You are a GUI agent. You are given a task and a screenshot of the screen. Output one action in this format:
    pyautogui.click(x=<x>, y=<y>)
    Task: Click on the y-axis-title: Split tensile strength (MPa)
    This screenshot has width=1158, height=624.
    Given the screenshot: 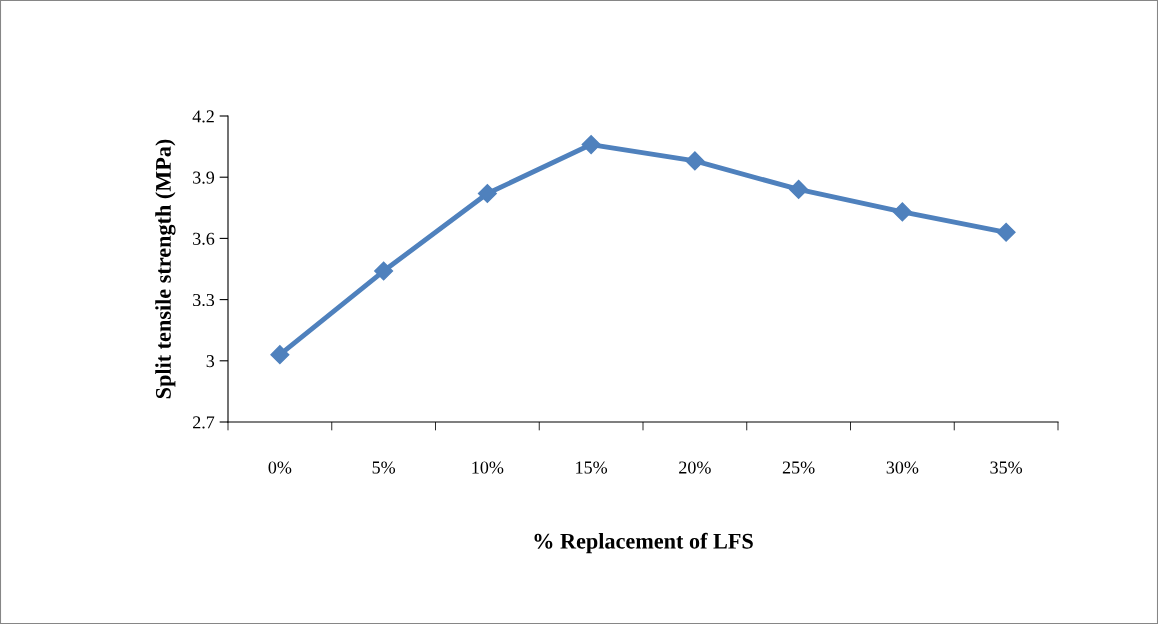 What is the action you would take?
    pyautogui.click(x=165, y=269)
    